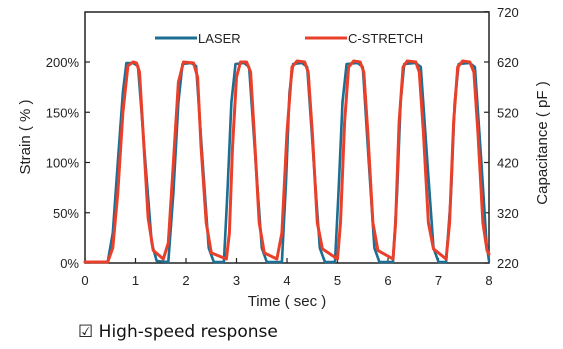 Image resolution: width=563 pixels, height=349 pixels. What do you see at coordinates (542, 142) in the screenshot?
I see `y-axis-right-title: Capacitance ( pF )` at bounding box center [542, 142].